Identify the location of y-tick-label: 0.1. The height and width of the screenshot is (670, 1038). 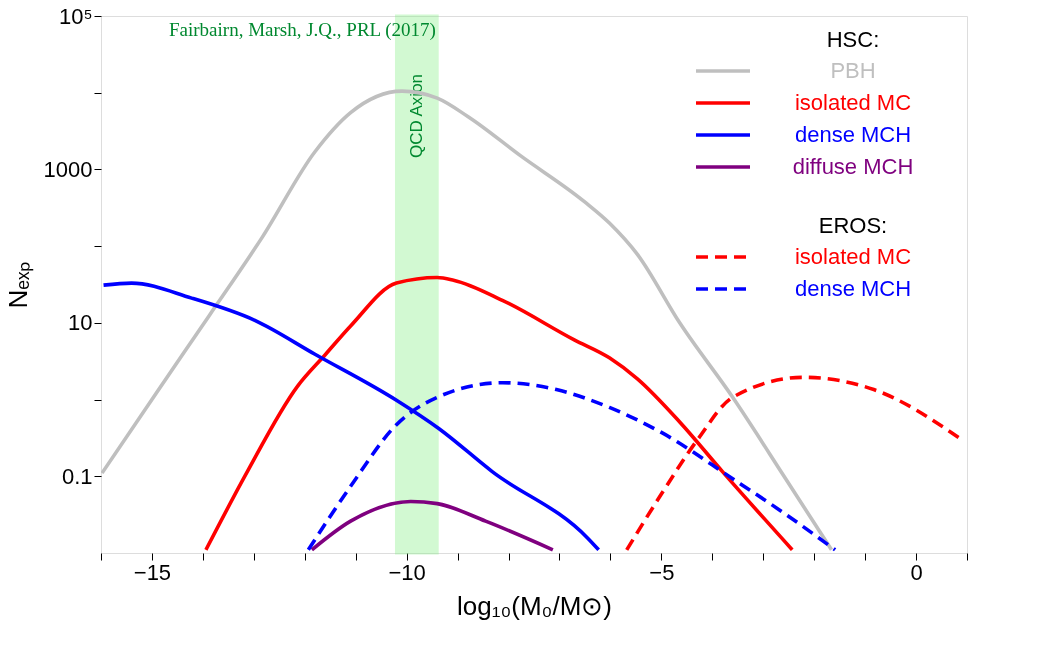
(77, 476).